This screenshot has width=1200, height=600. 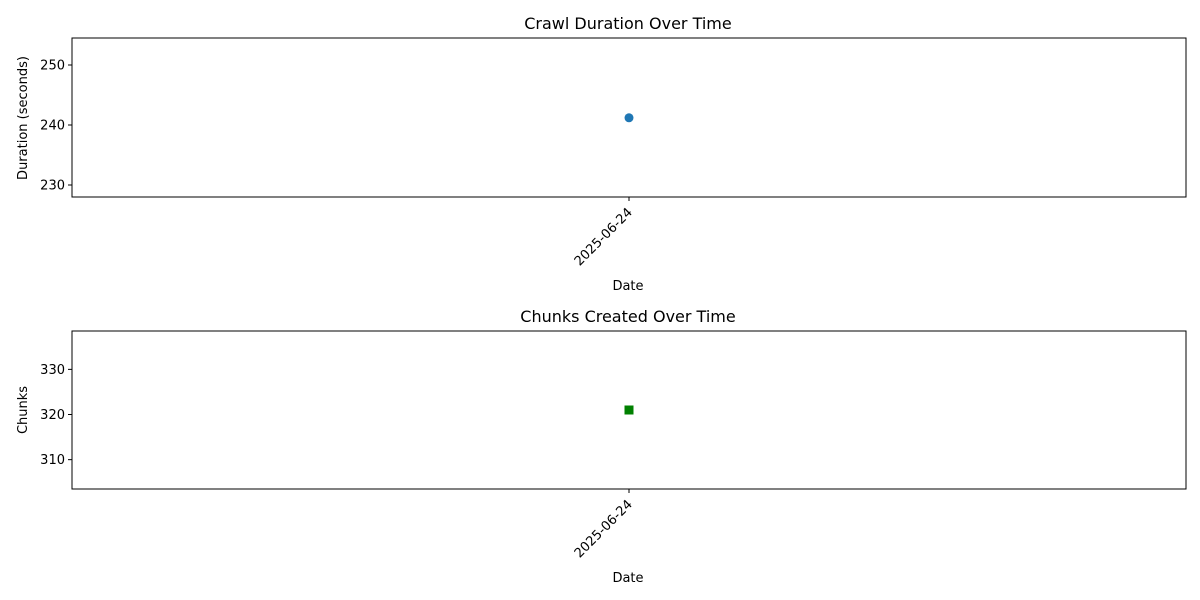 I want to click on y-tick-label: 250, so click(x=52, y=66).